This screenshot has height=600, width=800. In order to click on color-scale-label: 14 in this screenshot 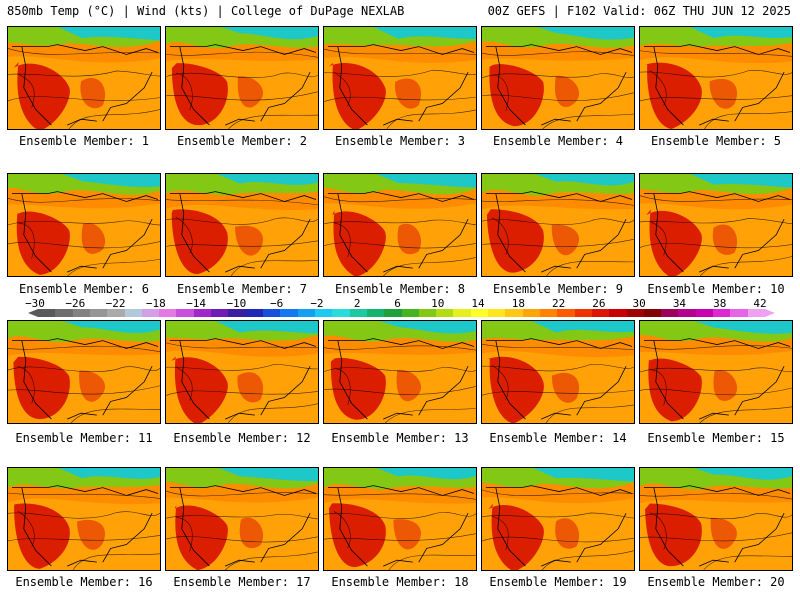, I will do `click(478, 303)`.